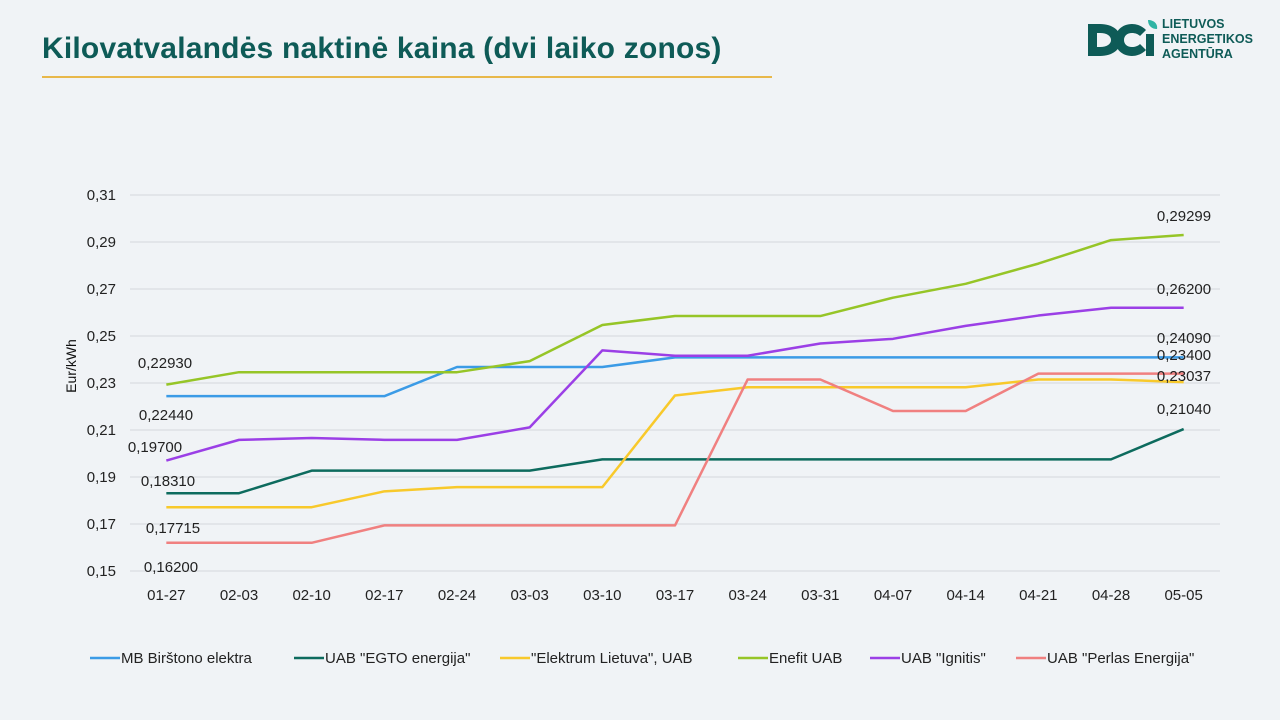 This screenshot has width=1280, height=720. What do you see at coordinates (1197, 54) in the screenshot?
I see `logo-line-3: AGENTŪRA` at bounding box center [1197, 54].